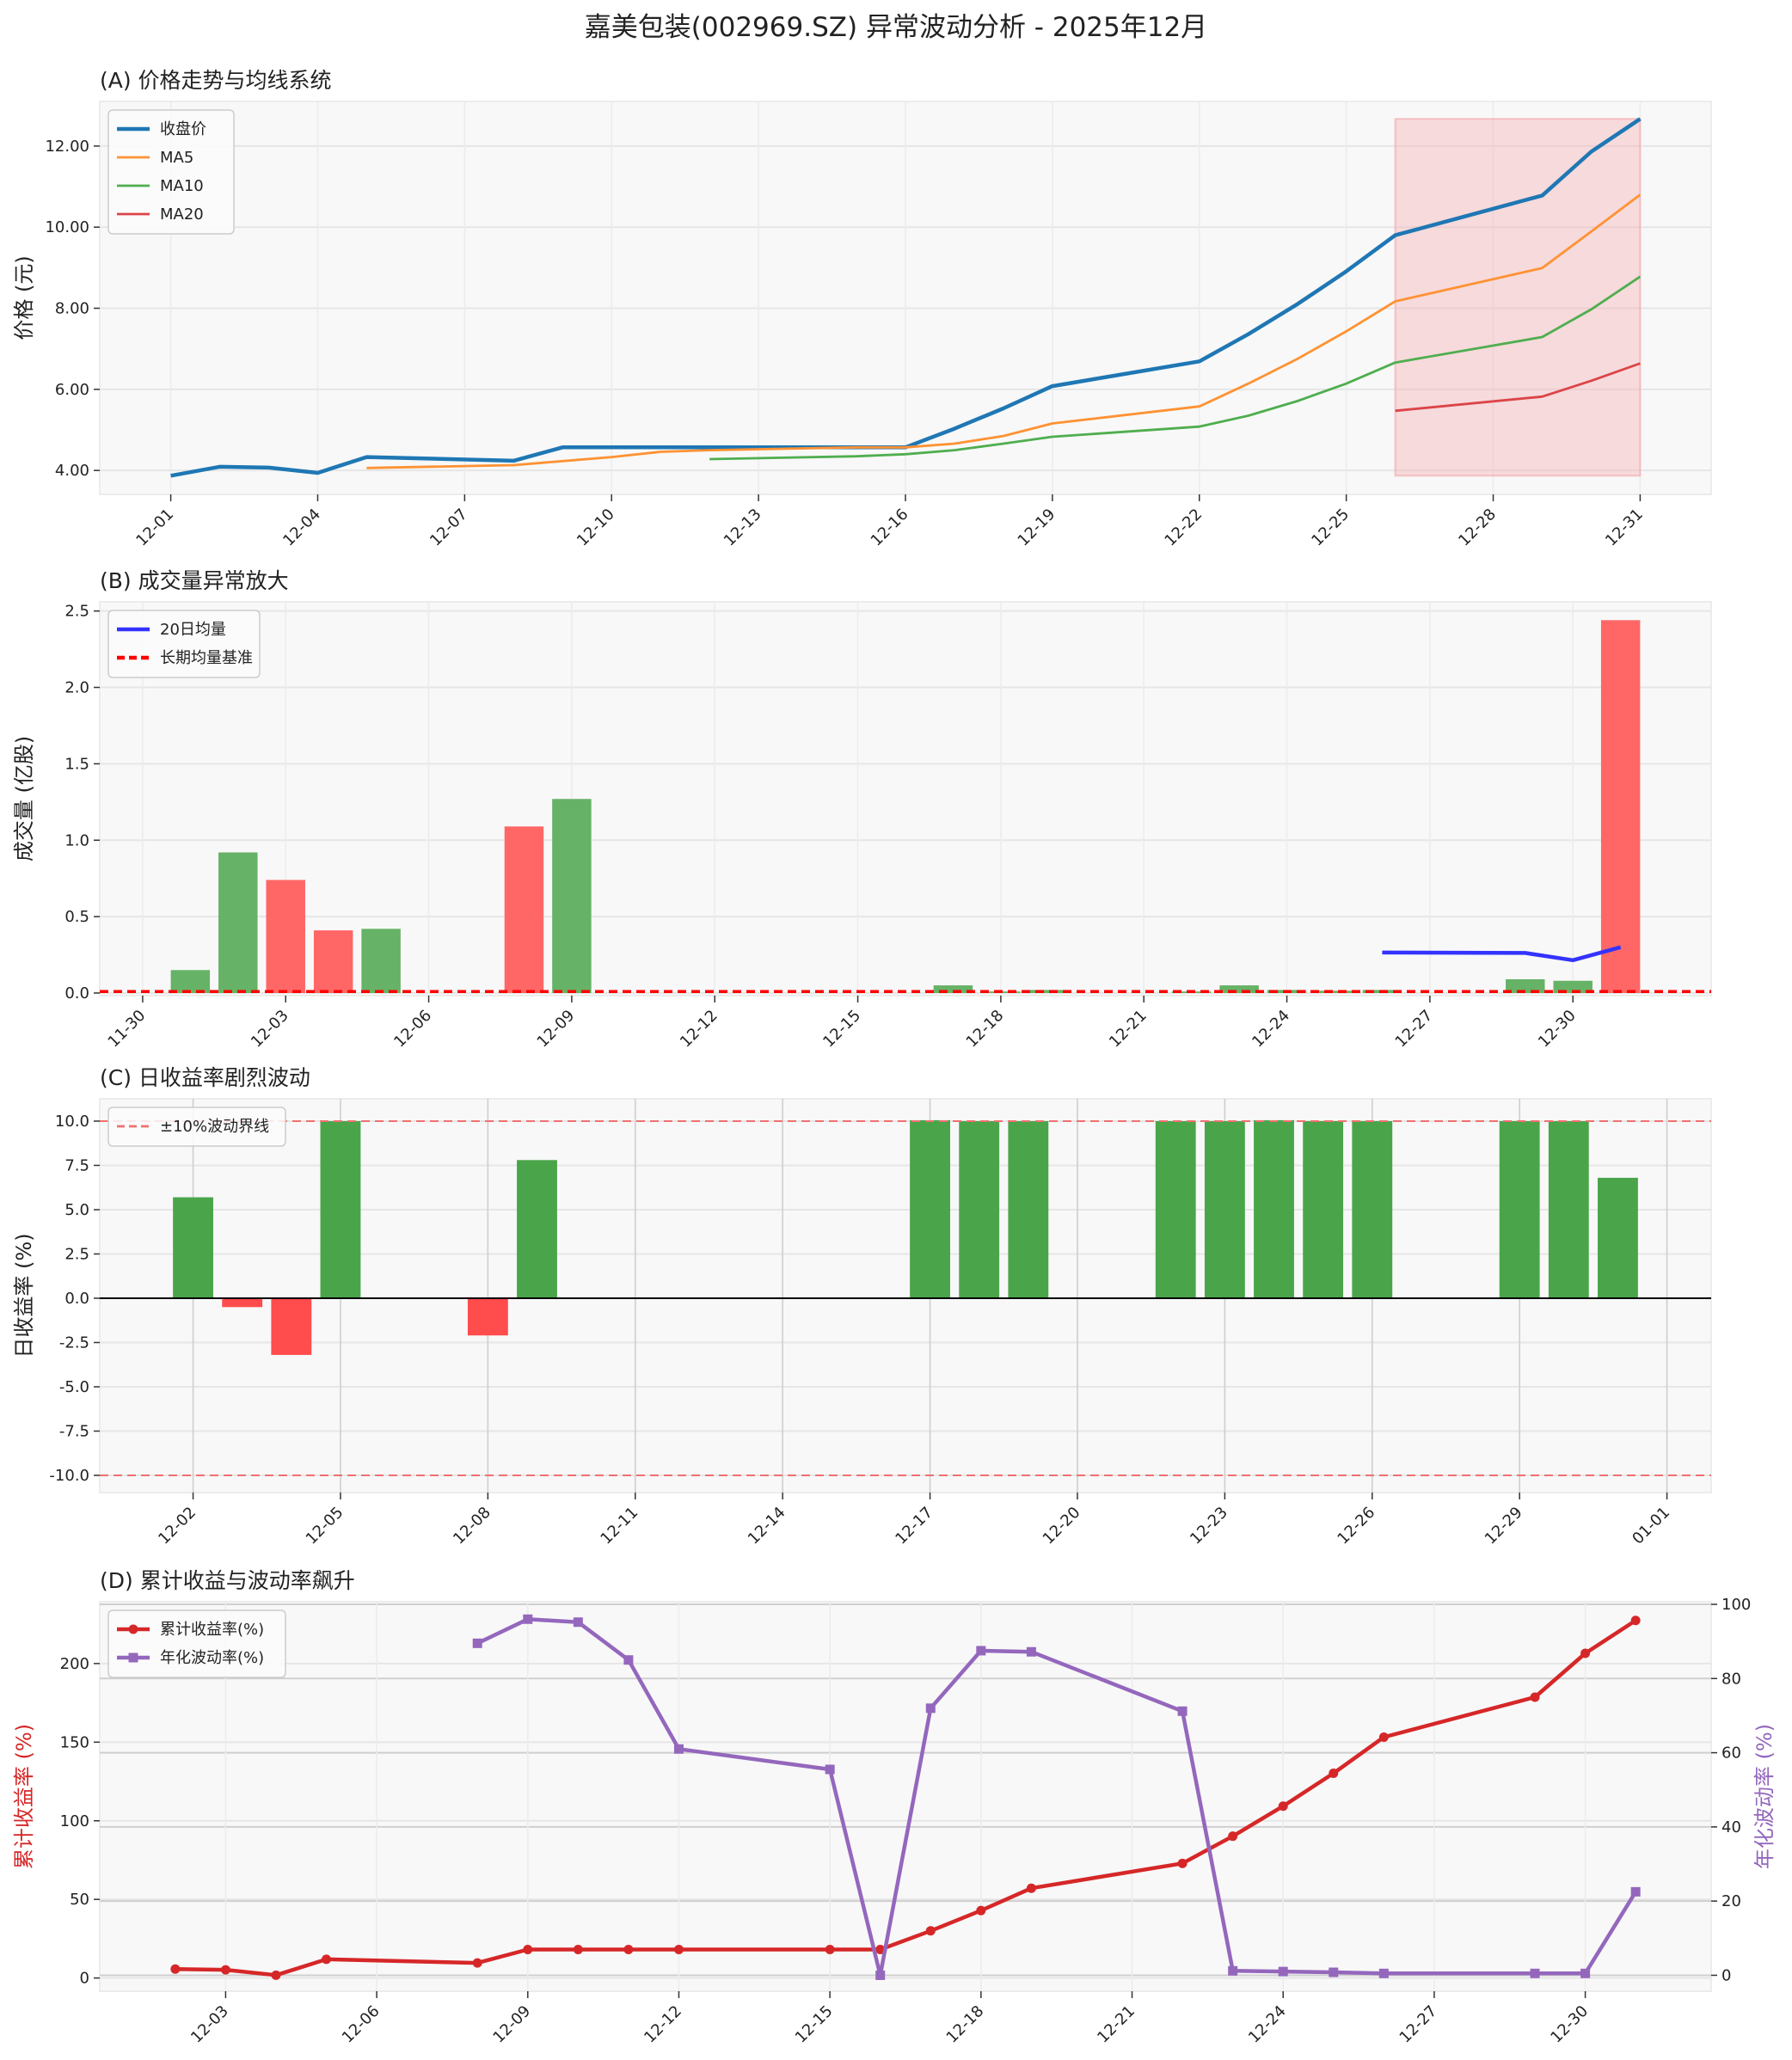 This screenshot has height=2060, width=1792. Describe the element at coordinates (24, 1797) in the screenshot. I see `y-axis-label: 累计收益率 (%)` at that location.